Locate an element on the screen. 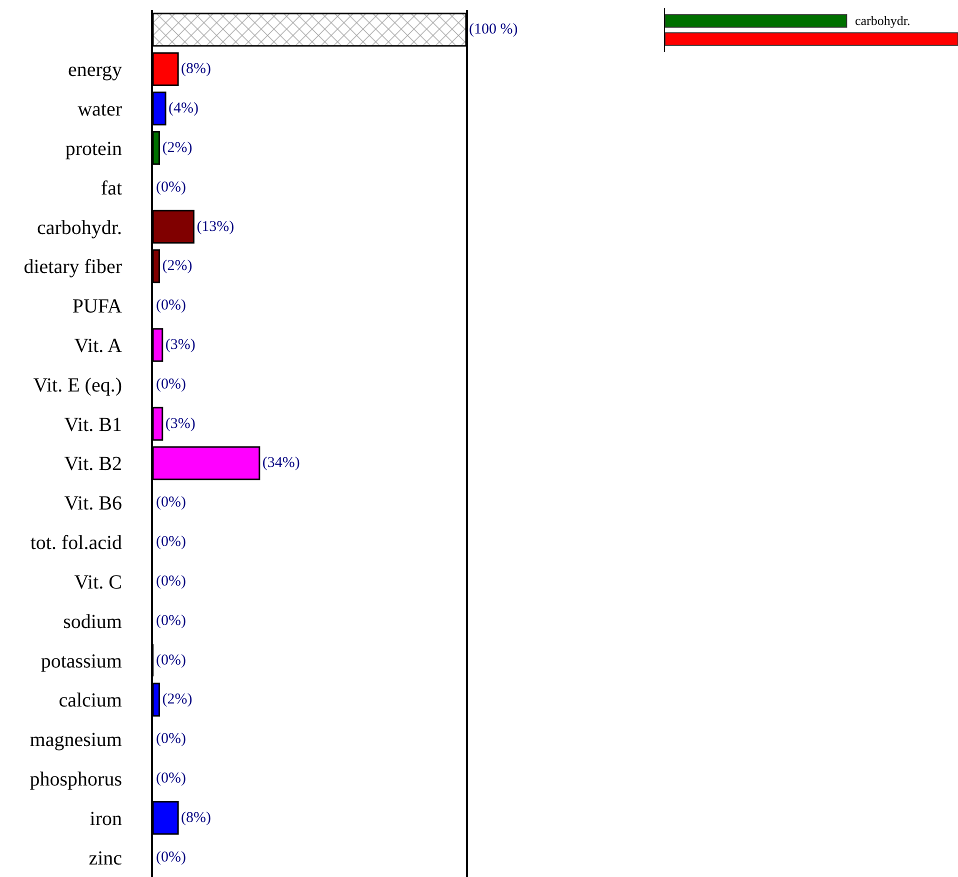 The height and width of the screenshot is (877, 958). y-tick-label: Vit. E (eq.) is located at coordinates (77, 385).